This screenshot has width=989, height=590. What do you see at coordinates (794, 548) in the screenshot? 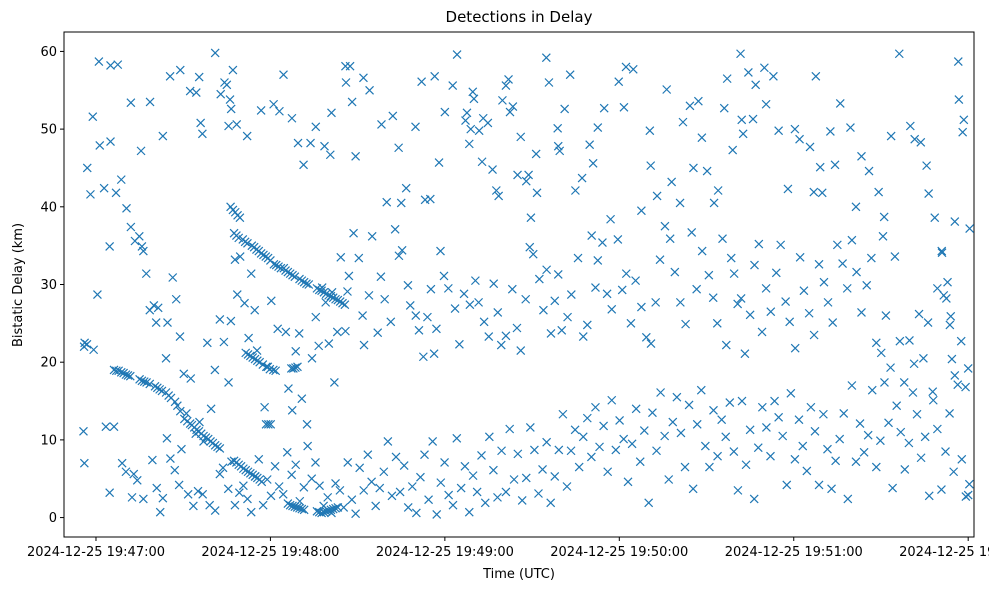
I see `x-tick: 2024-12-25 19:51:00` at bounding box center [794, 548].